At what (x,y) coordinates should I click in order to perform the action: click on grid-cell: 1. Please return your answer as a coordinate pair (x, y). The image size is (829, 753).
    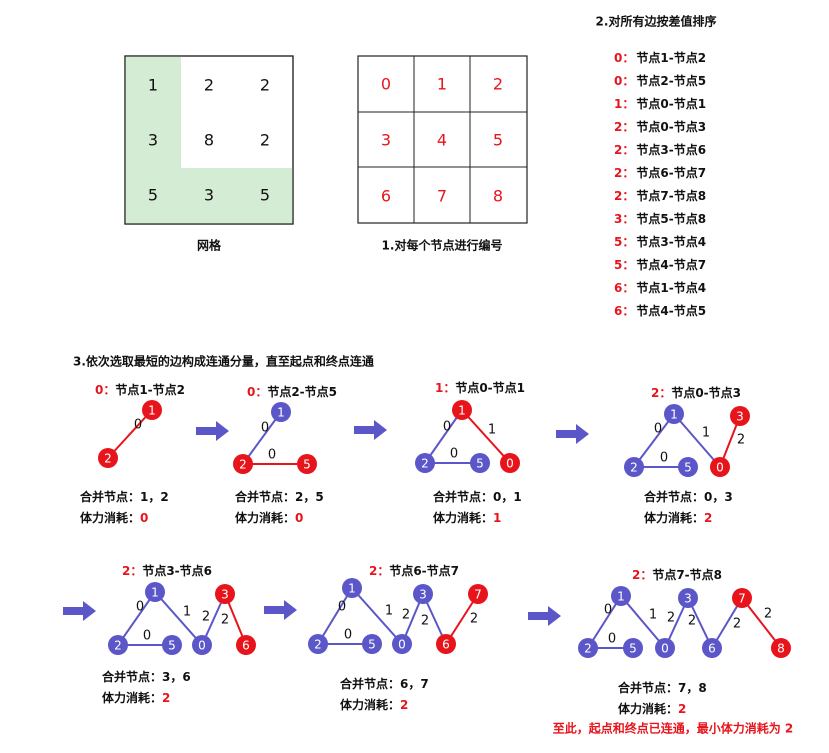
    Looking at the image, I should click on (153, 85).